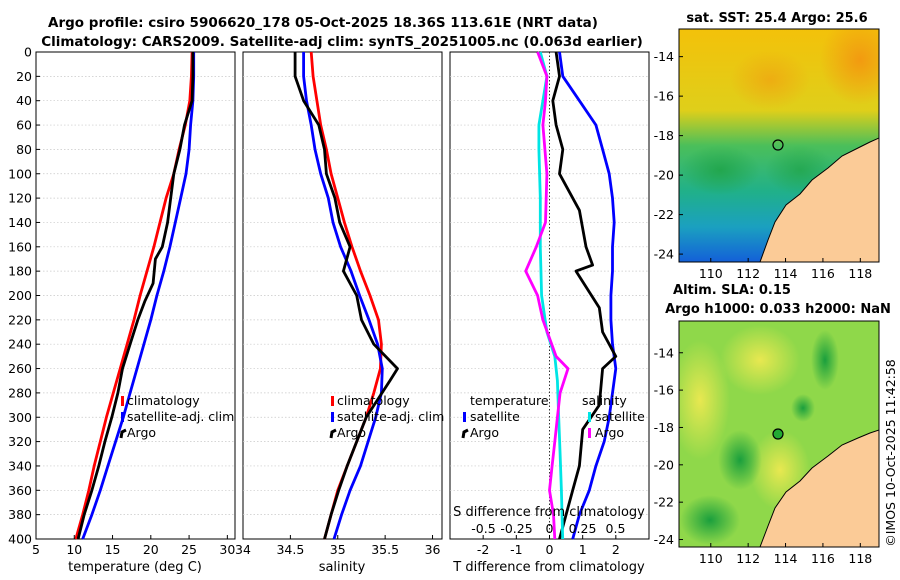 Image resolution: width=900 pixels, height=580 pixels. Describe the element at coordinates (20, 295) in the screenshot. I see `y-tick-label: 200` at that location.